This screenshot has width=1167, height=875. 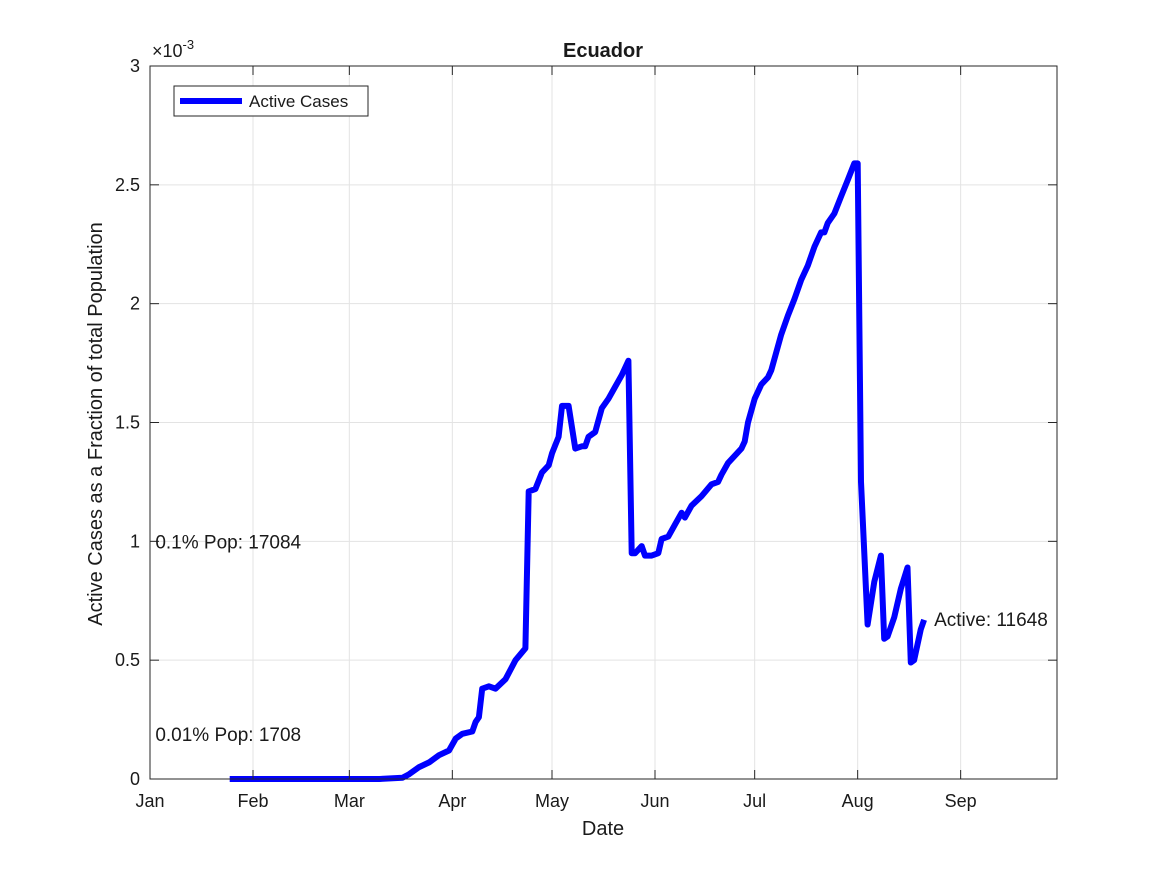 I want to click on x-tick-label: Jul, so click(x=754, y=801).